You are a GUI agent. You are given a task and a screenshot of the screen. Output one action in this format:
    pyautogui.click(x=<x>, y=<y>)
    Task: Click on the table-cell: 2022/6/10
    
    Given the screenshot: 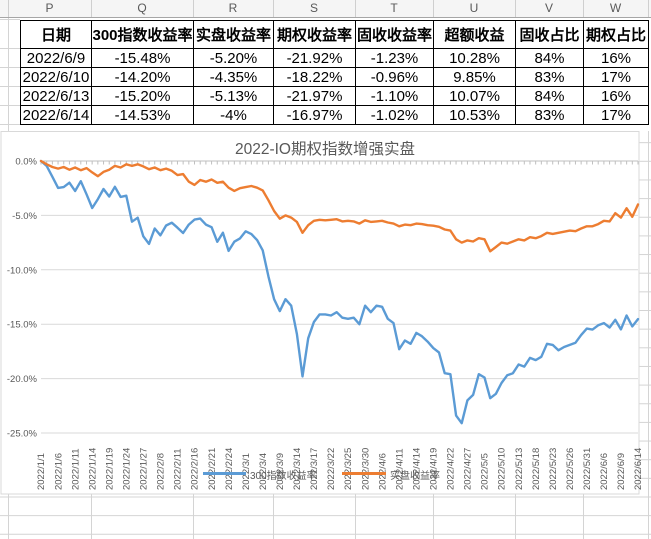 What is the action you would take?
    pyautogui.click(x=56, y=77)
    